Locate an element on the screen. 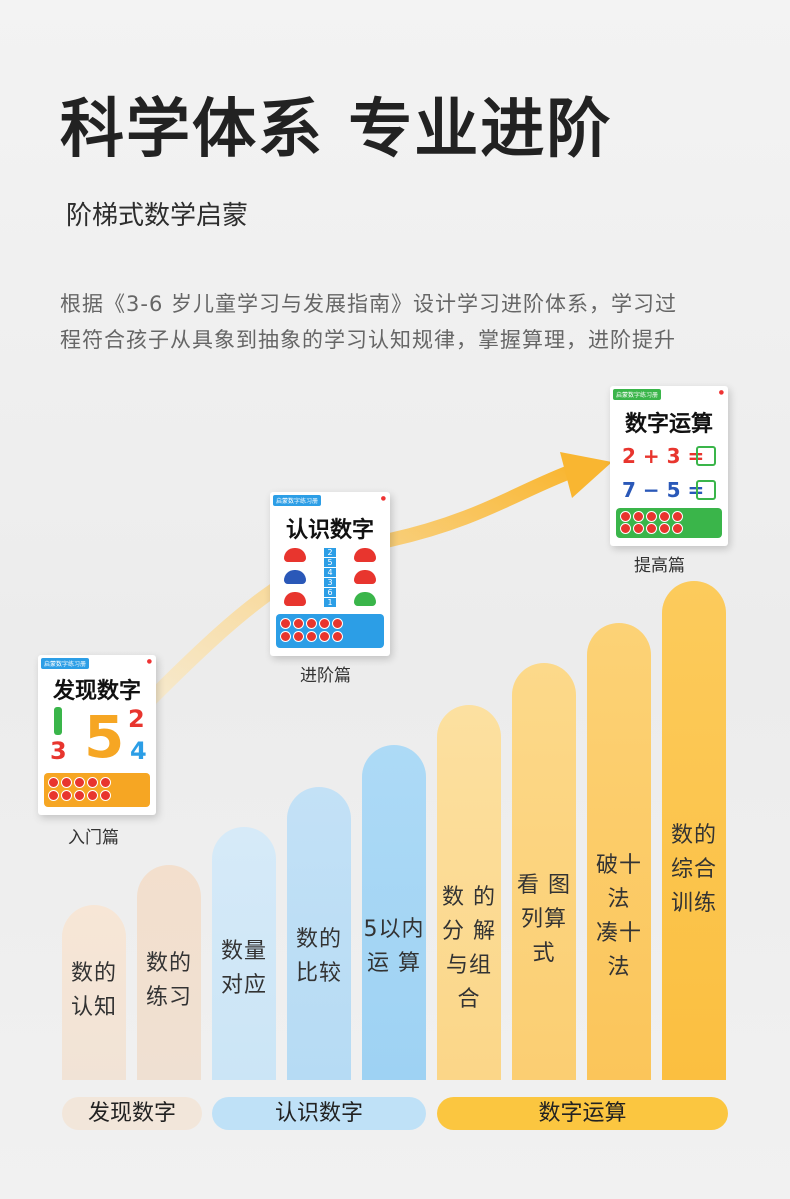  book-caption: 提高篇 is located at coordinates (659, 566).